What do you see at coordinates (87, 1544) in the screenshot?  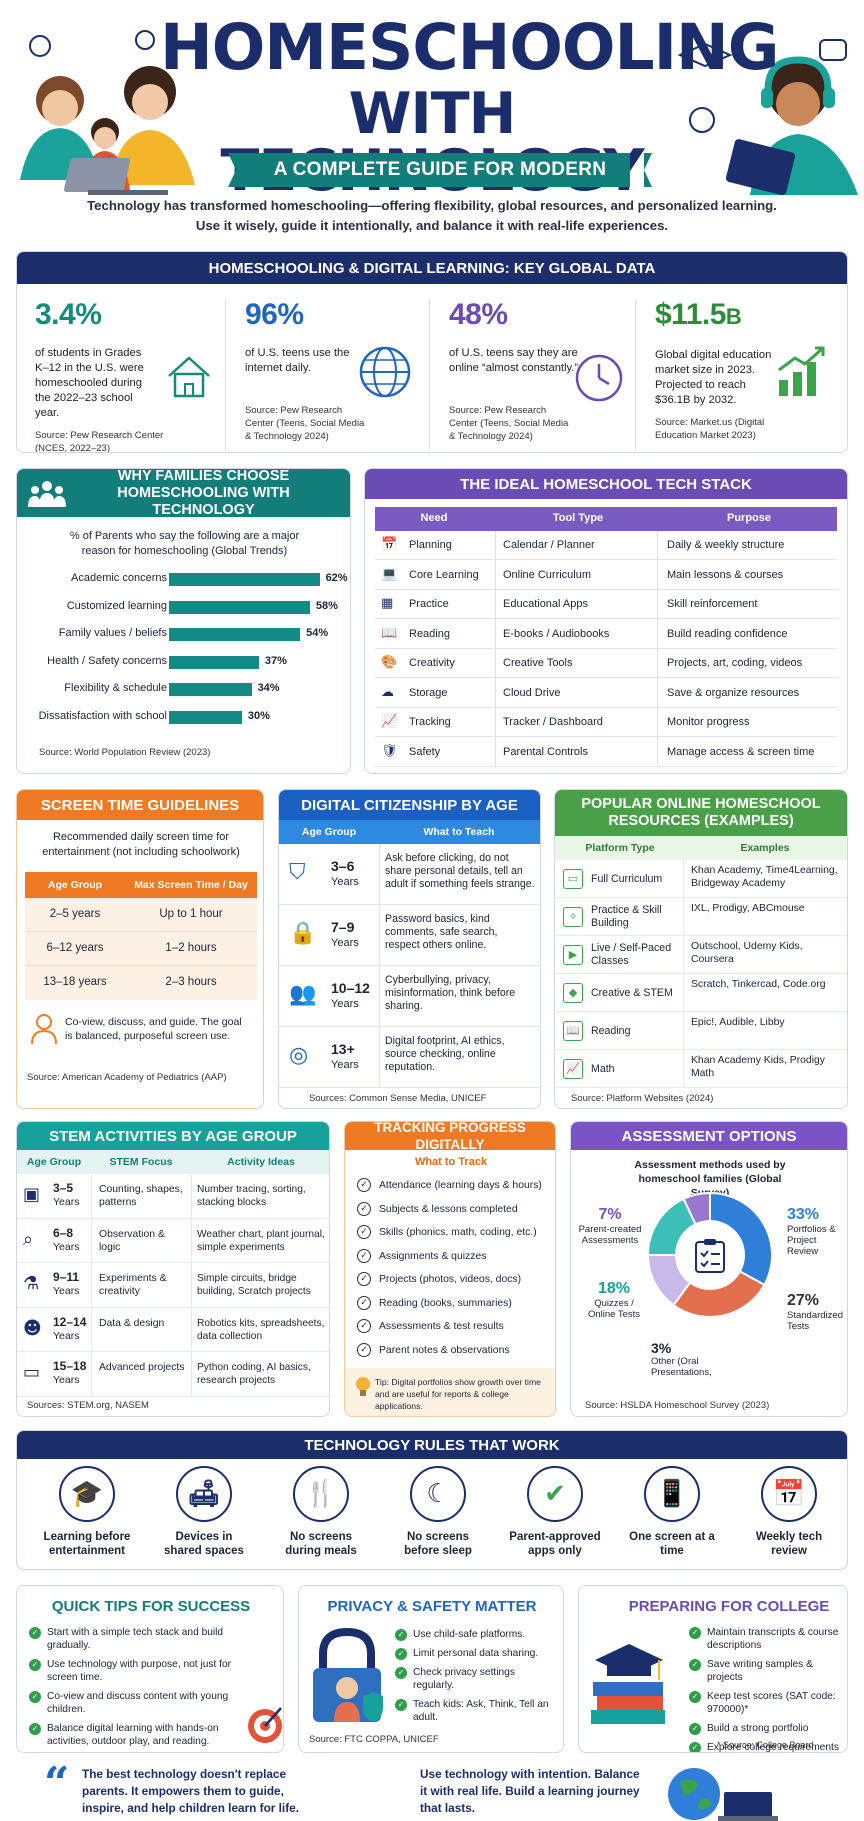 I see `rule-label: Learning before entertainment` at bounding box center [87, 1544].